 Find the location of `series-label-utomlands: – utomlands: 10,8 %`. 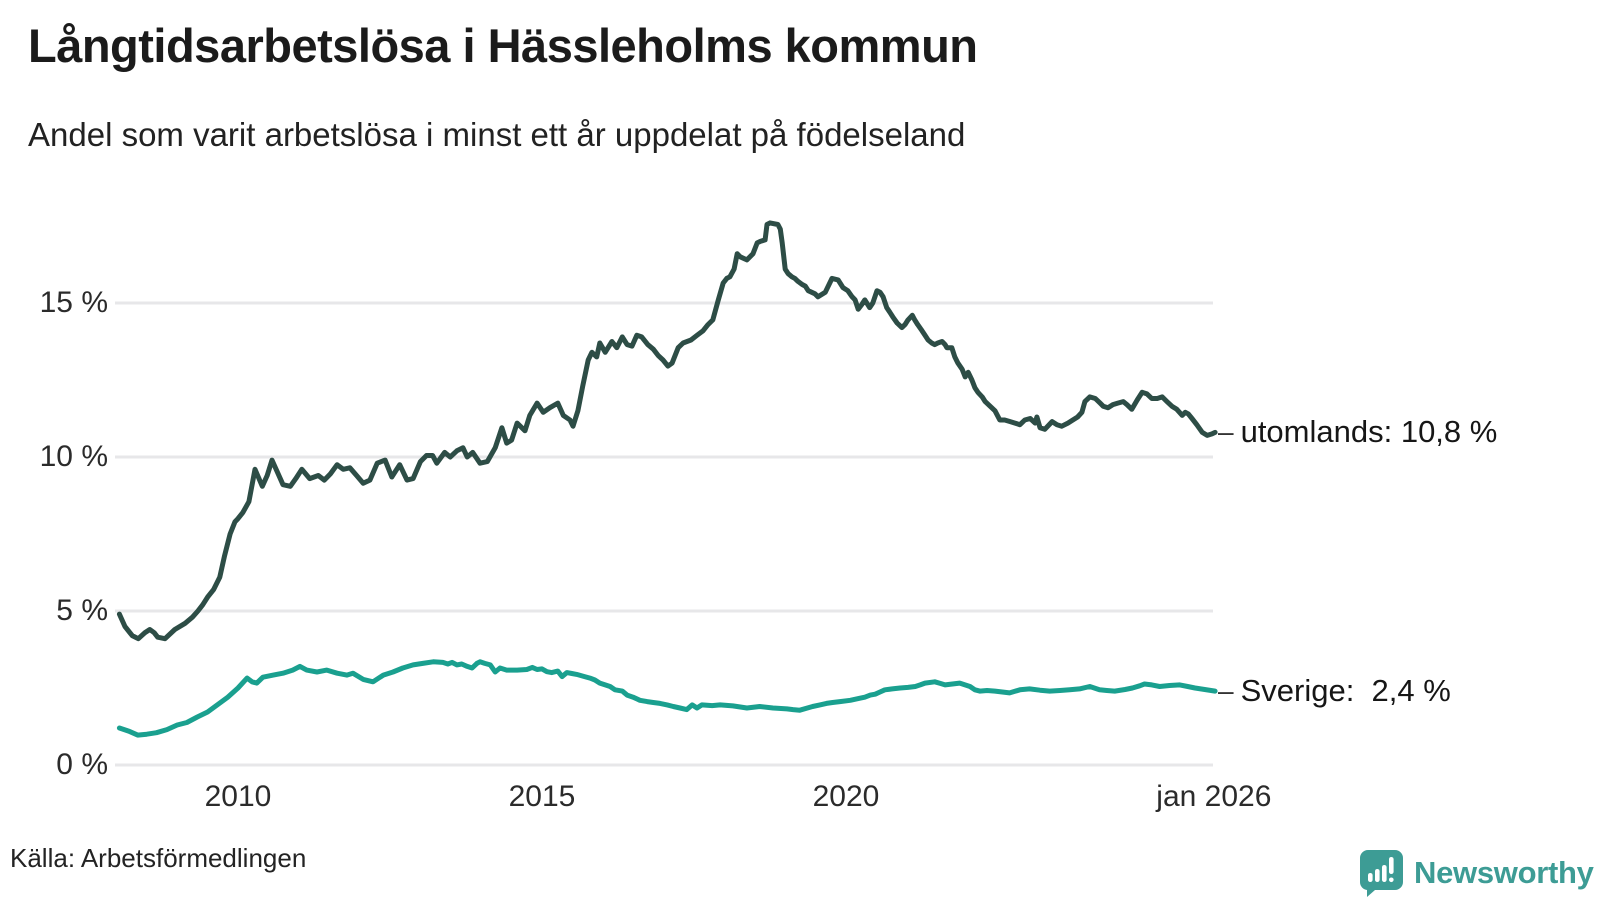

series-label-utomlands: – utomlands: 10,8 % is located at coordinates (1357, 432).